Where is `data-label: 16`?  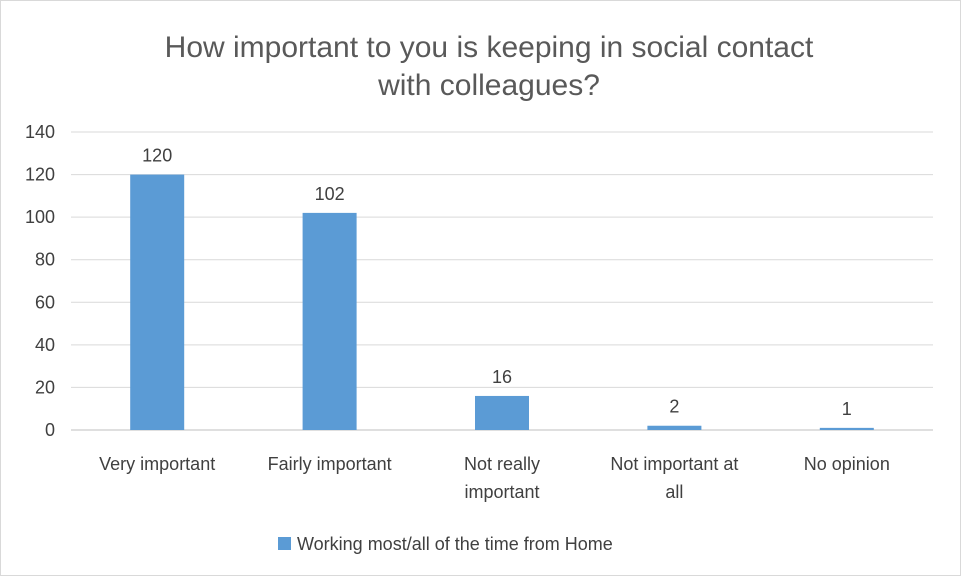 data-label: 16 is located at coordinates (502, 377).